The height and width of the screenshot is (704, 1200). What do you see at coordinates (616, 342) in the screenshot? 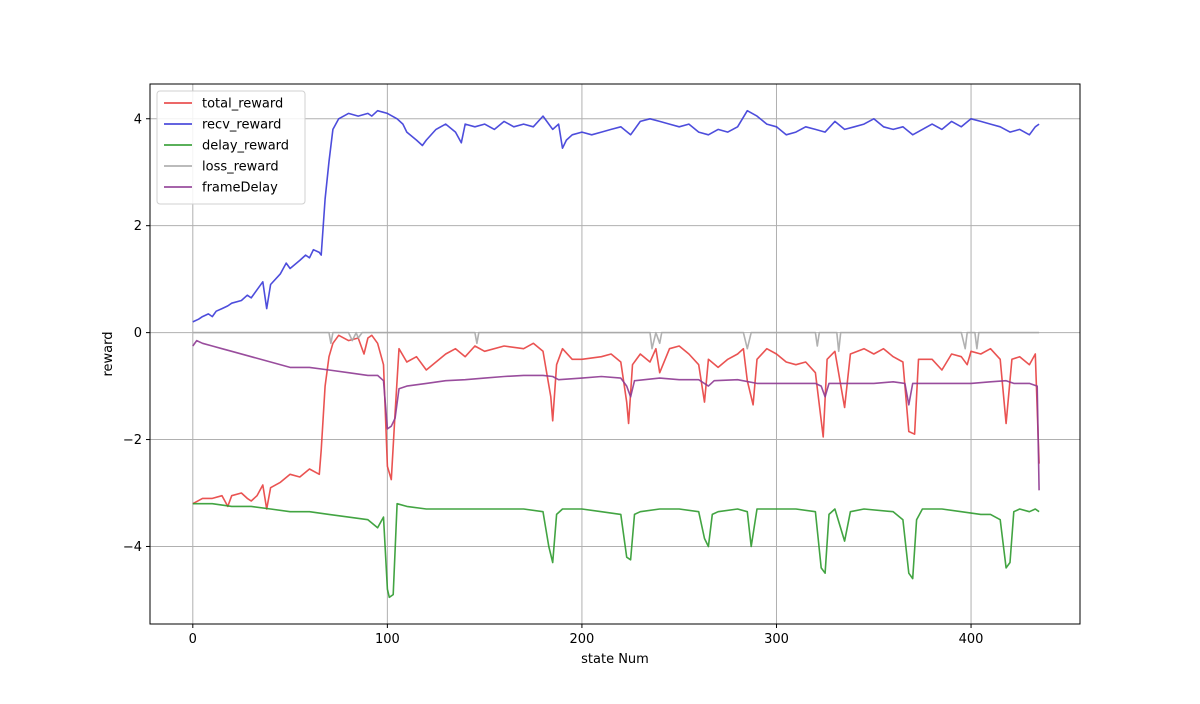
I see `series-line-loss_reward` at bounding box center [616, 342].